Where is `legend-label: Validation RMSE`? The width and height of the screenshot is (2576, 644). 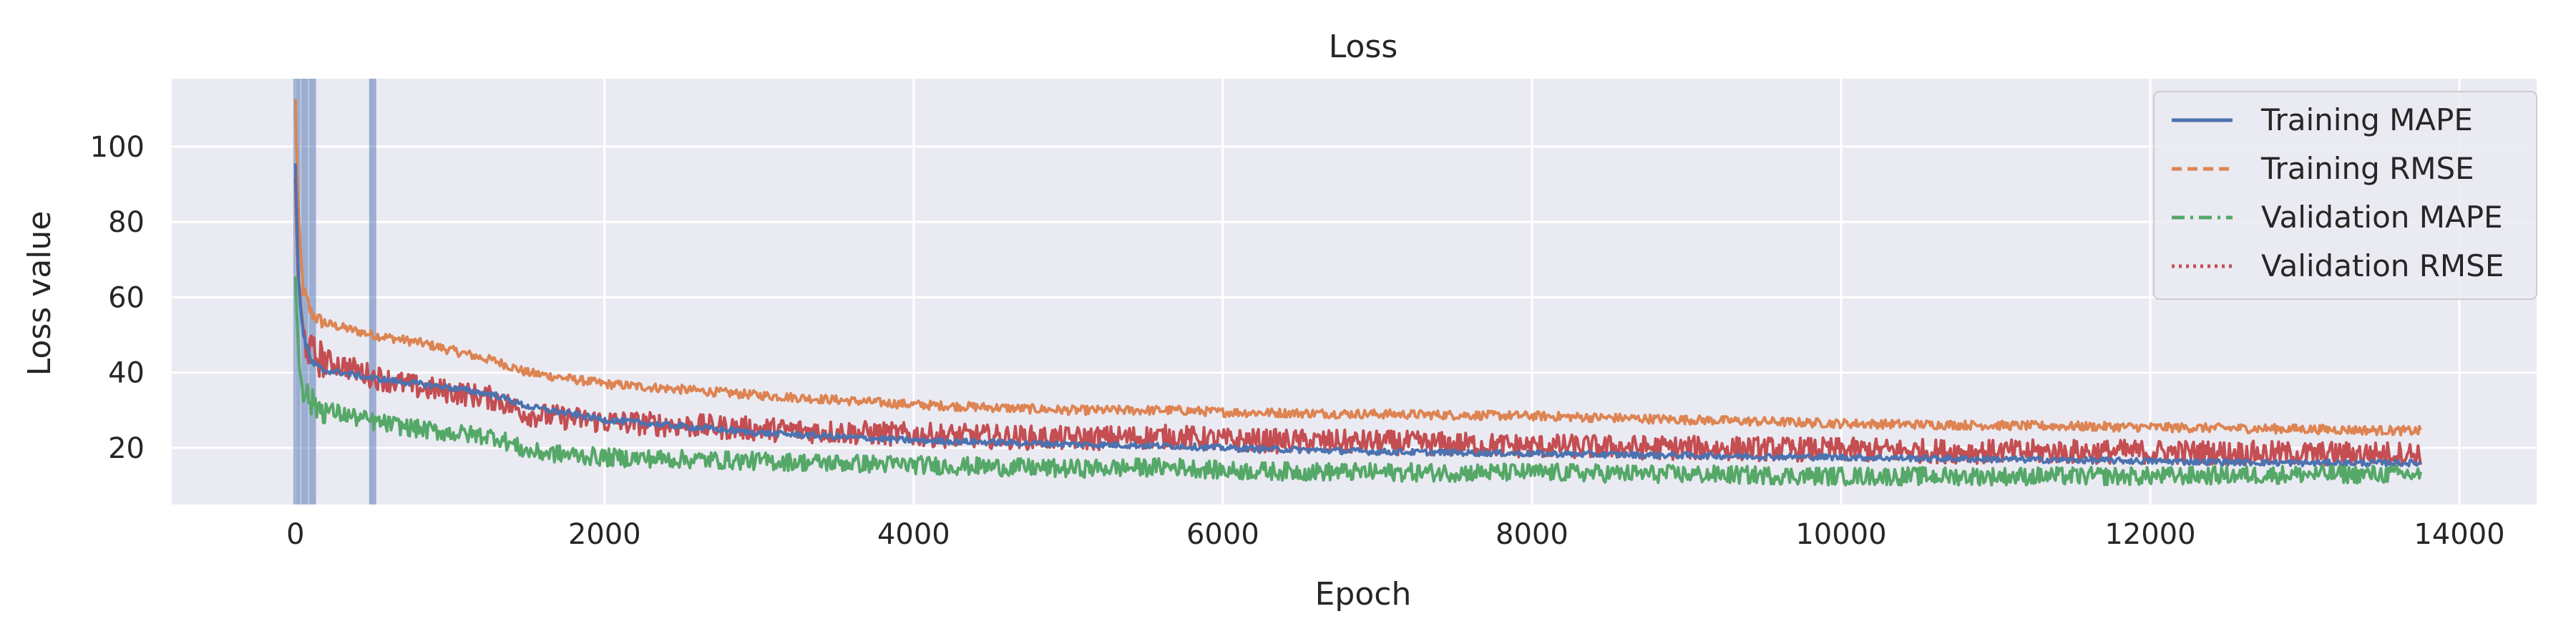 legend-label: Validation RMSE is located at coordinates (2382, 265).